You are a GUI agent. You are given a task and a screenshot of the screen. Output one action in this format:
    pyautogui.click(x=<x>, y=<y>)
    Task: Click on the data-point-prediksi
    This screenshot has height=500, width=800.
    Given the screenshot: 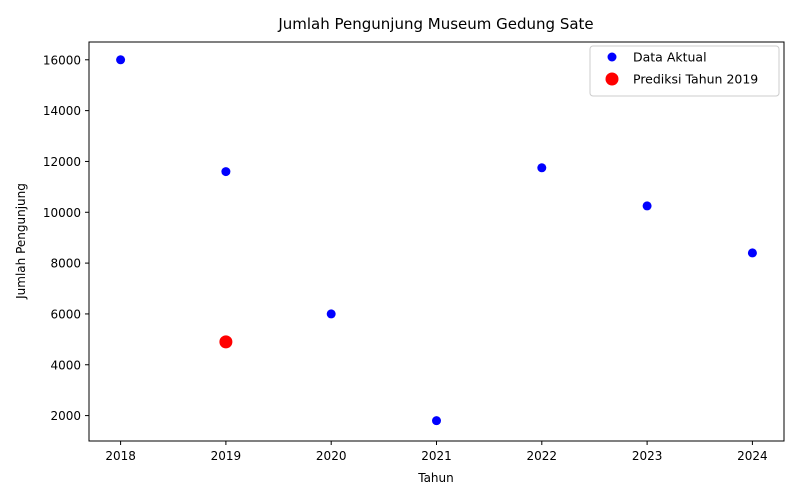 What is the action you would take?
    pyautogui.click(x=226, y=342)
    